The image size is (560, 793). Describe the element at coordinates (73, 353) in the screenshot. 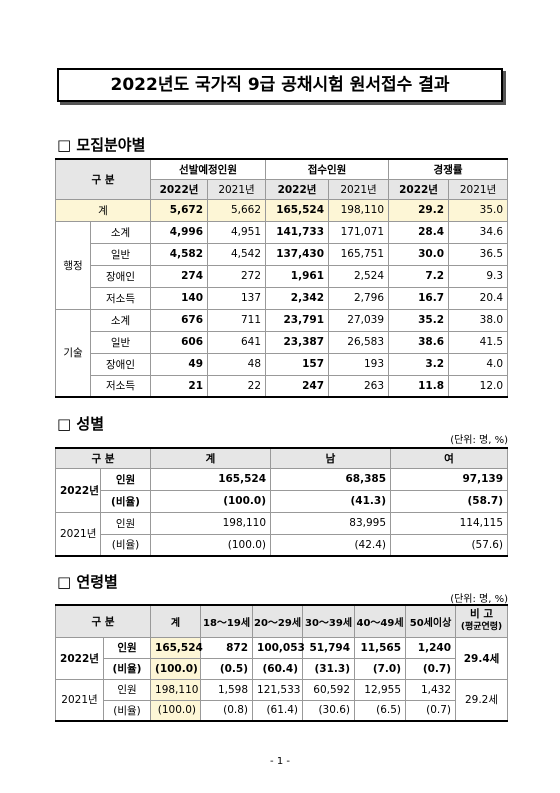

I see `group-label: 기술` at that location.